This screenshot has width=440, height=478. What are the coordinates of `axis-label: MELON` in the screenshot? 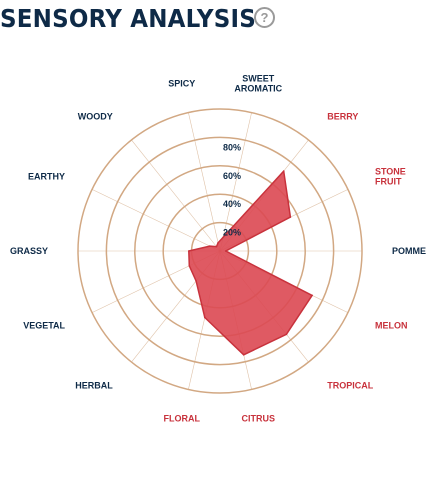 It's located at (391, 326).